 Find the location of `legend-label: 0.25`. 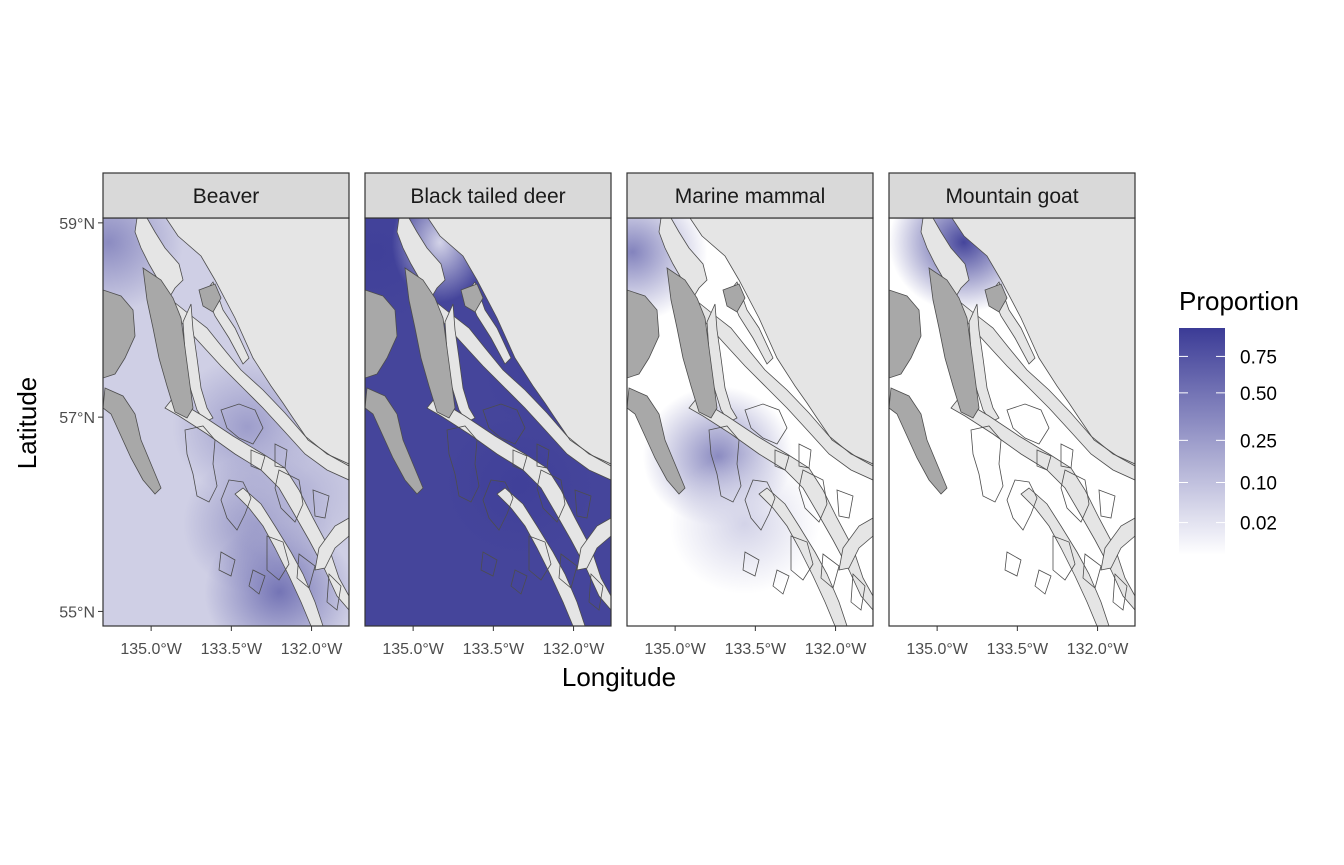

legend-label: 0.25 is located at coordinates (1258, 441).